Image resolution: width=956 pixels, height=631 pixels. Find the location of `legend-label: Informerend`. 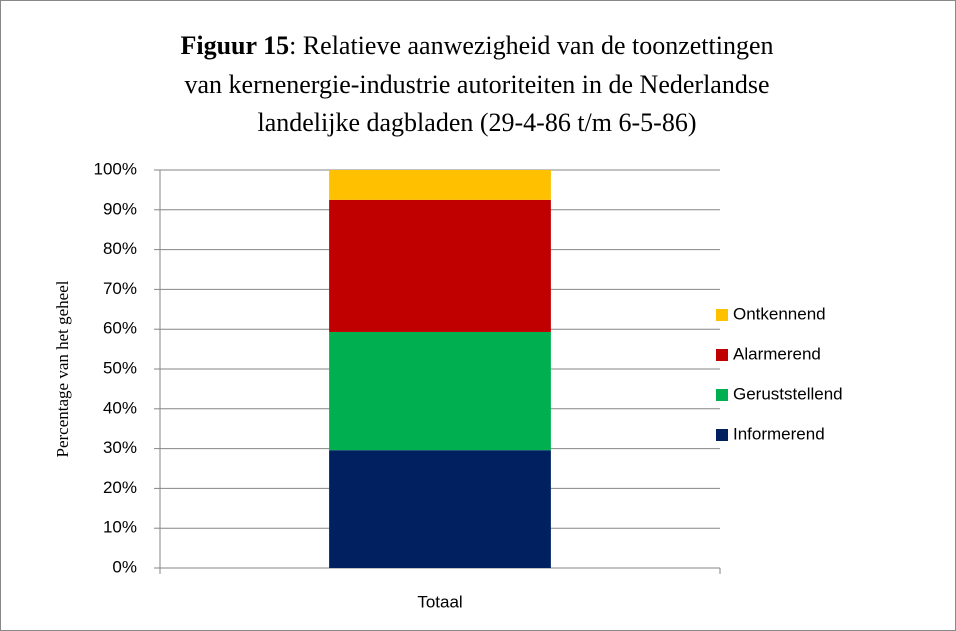

legend-label: Informerend is located at coordinates (779, 433).